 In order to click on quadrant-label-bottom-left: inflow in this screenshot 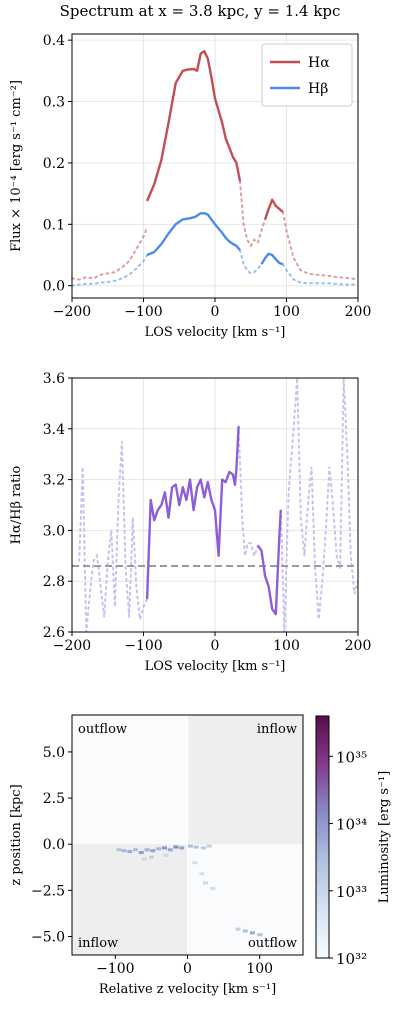, I will do `click(98, 943)`.